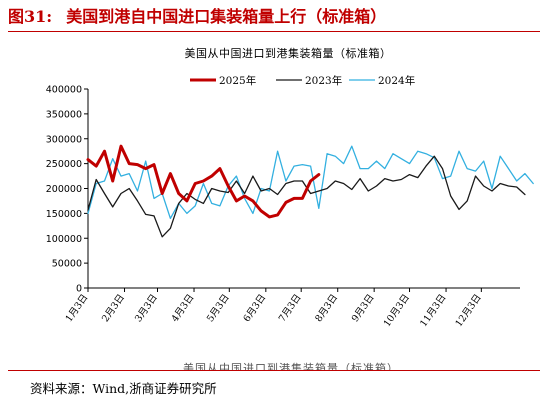 This screenshot has width=548, height=403. What do you see at coordinates (64, 114) in the screenshot?
I see `y-tick-label: 350000` at bounding box center [64, 114].